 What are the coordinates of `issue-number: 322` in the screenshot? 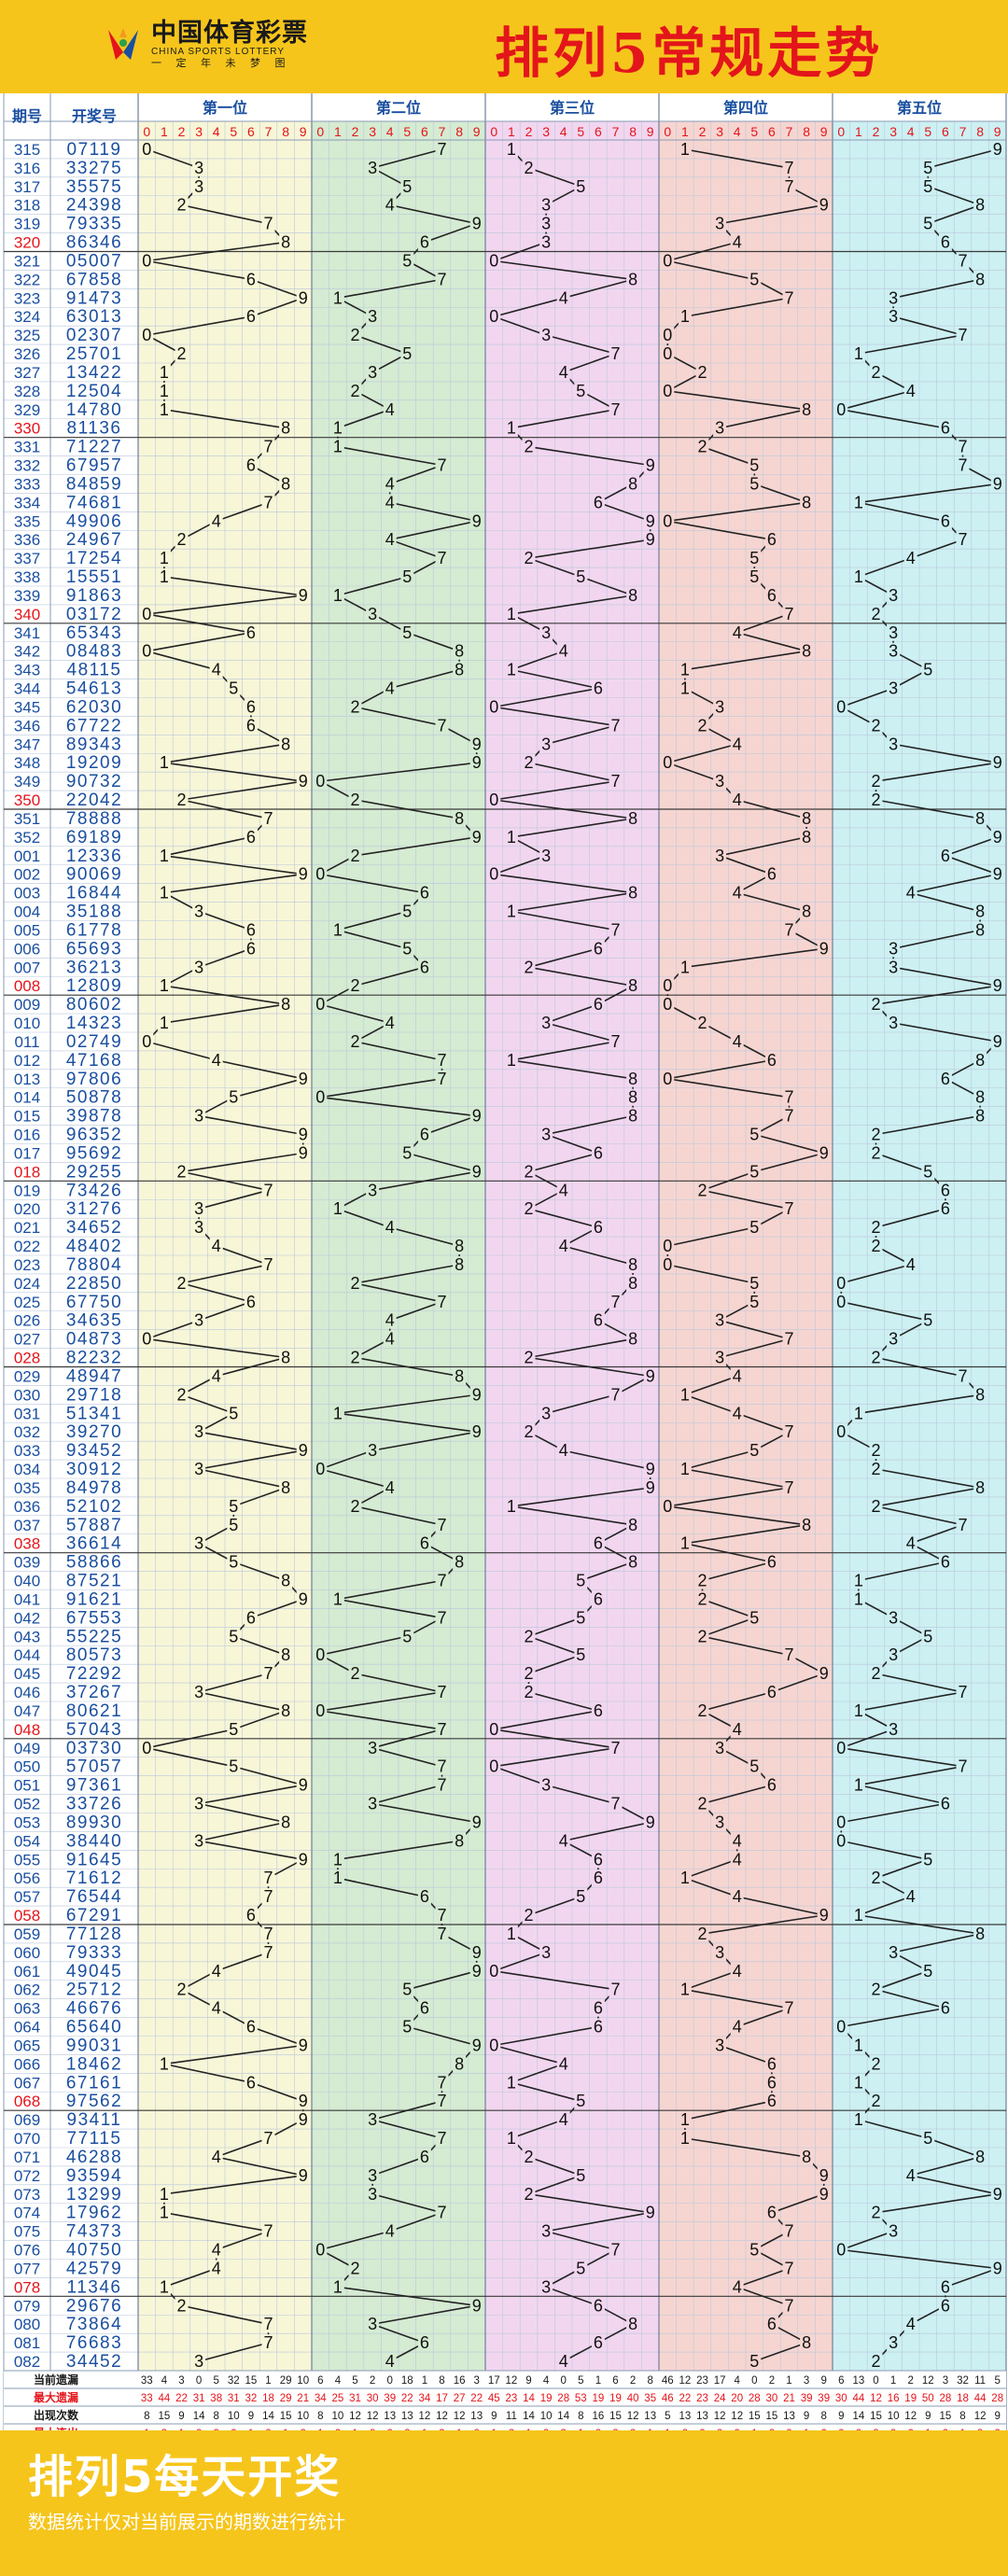 It's located at (27, 279).